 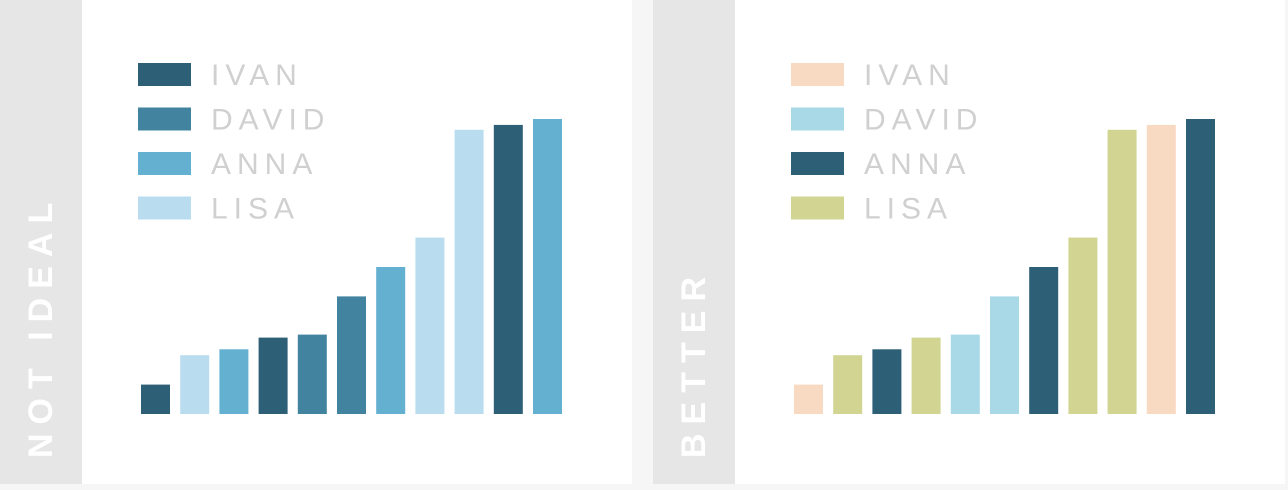 What do you see at coordinates (694, 242) in the screenshot?
I see `panel-sidebar: BETTER` at bounding box center [694, 242].